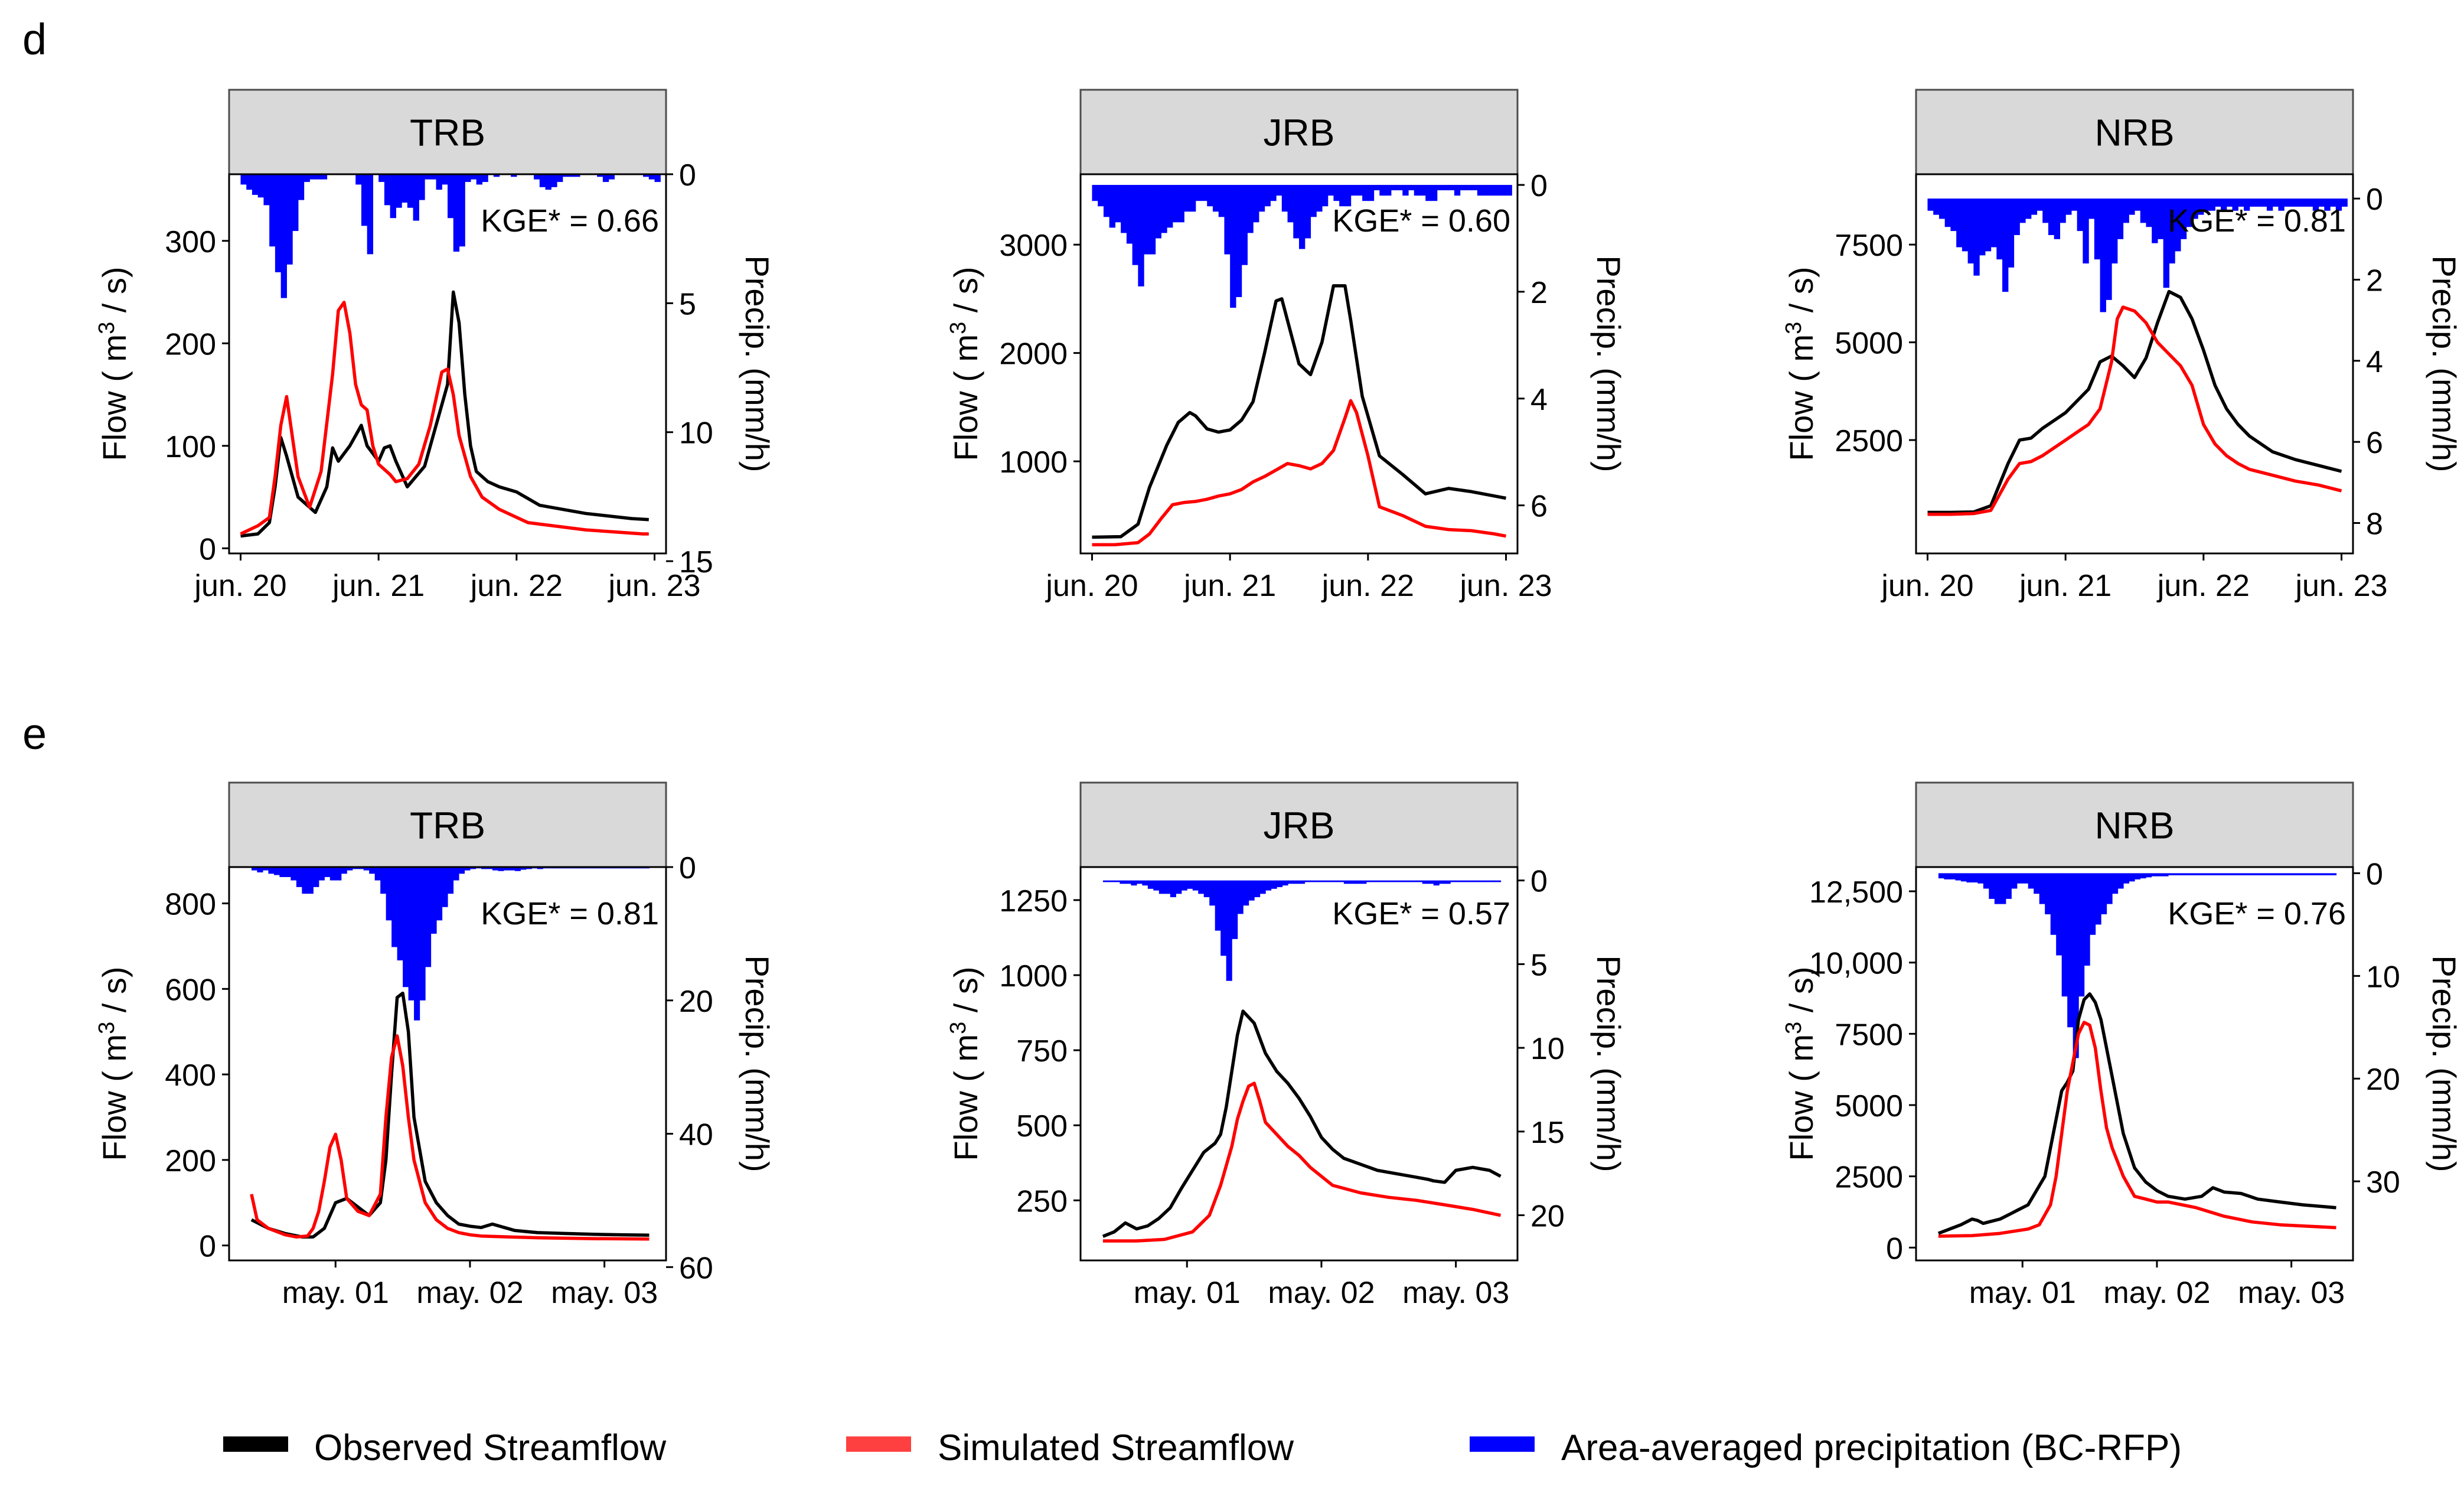 Image resolution: width=2464 pixels, height=1489 pixels. Describe the element at coordinates (191, 905) in the screenshot. I see `y-tick-label: 800` at that location.